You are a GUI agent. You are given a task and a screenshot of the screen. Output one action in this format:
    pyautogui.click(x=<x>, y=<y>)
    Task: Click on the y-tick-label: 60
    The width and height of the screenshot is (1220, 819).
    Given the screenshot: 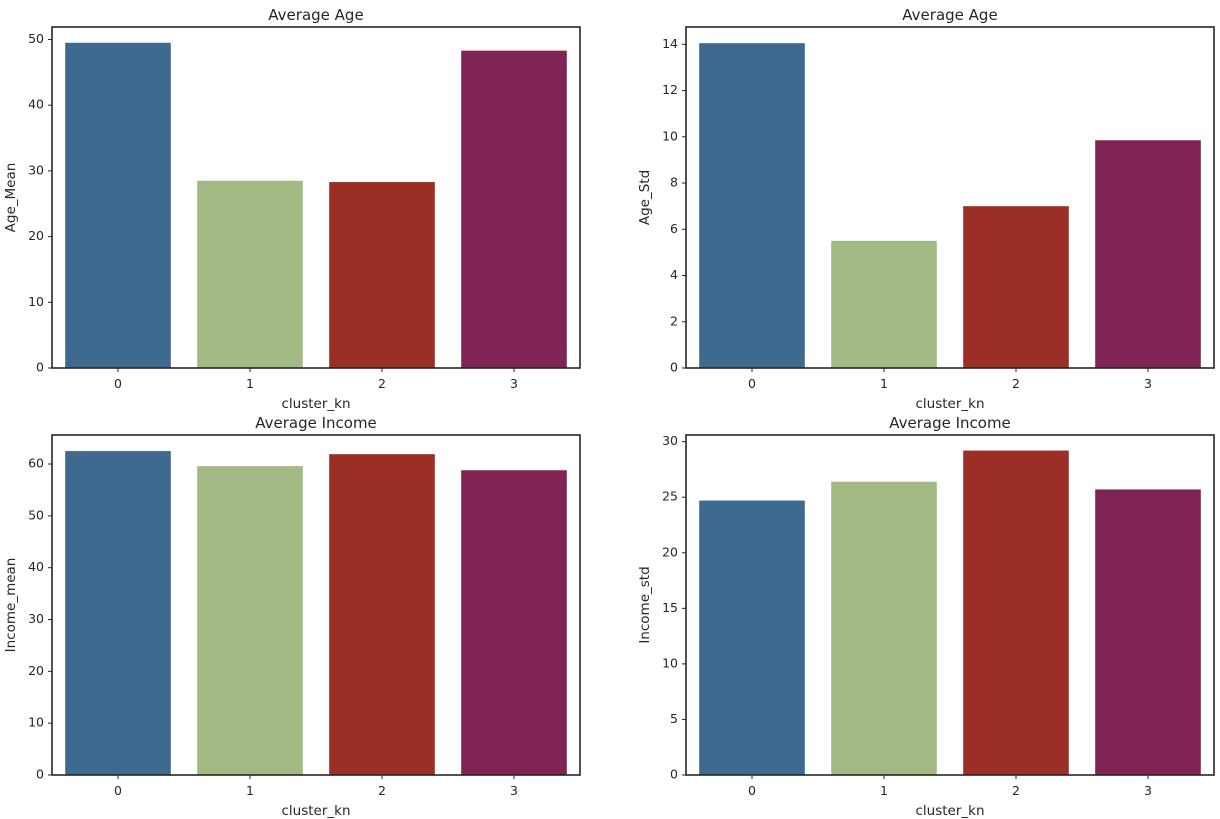 What is the action you would take?
    pyautogui.click(x=36, y=463)
    